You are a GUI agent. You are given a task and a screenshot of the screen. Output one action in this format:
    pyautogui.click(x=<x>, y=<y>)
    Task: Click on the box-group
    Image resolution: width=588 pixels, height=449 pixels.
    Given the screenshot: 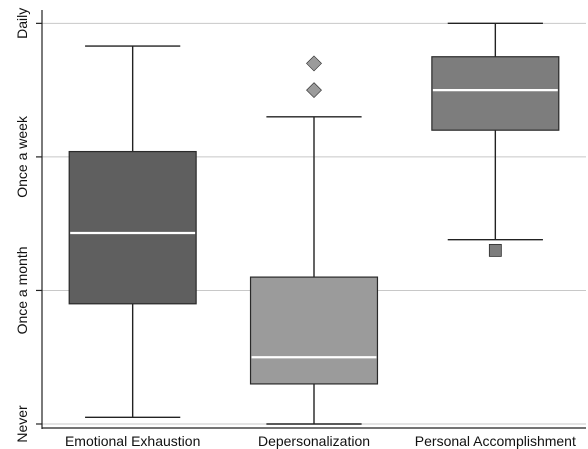 What is the action you would take?
    pyautogui.click(x=495, y=139)
    